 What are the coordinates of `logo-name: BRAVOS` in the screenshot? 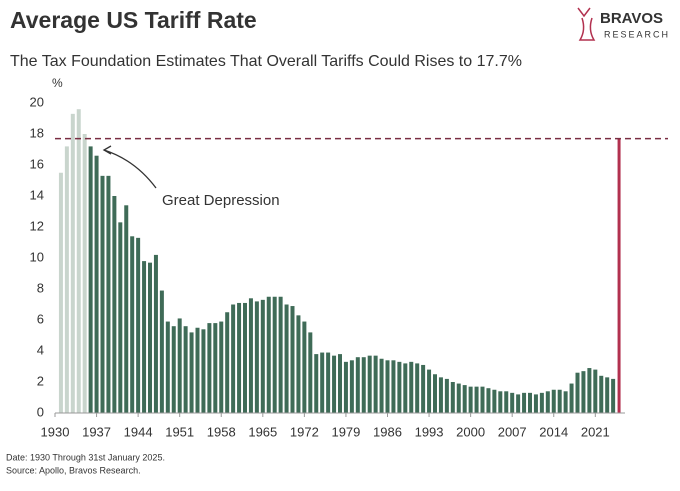 It's located at (631, 18).